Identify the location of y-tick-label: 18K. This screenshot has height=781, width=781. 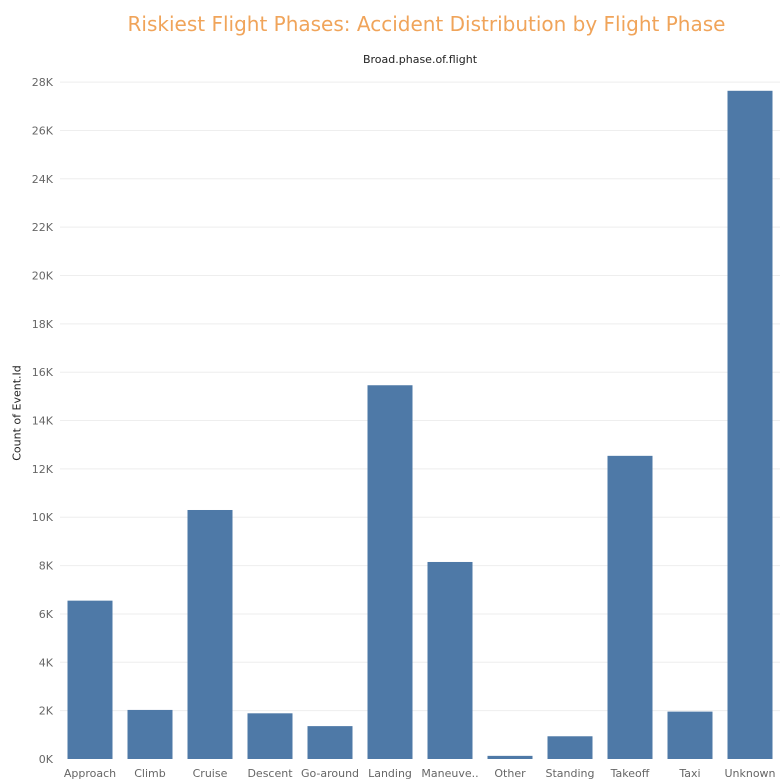
(43, 324).